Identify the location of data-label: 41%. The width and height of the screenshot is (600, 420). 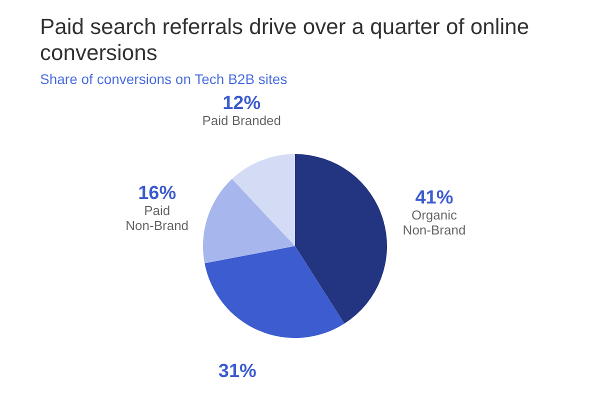
(434, 197).